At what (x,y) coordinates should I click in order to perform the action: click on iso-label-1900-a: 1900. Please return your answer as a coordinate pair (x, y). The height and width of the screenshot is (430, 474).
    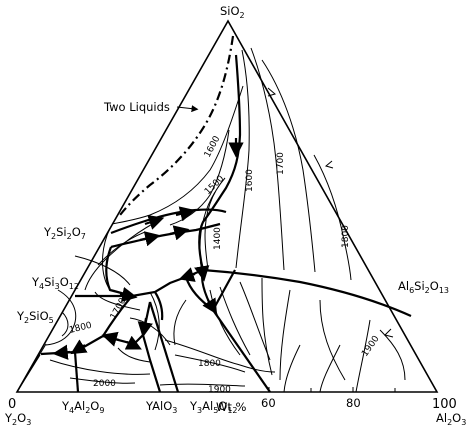
    Looking at the image, I should click on (370, 346).